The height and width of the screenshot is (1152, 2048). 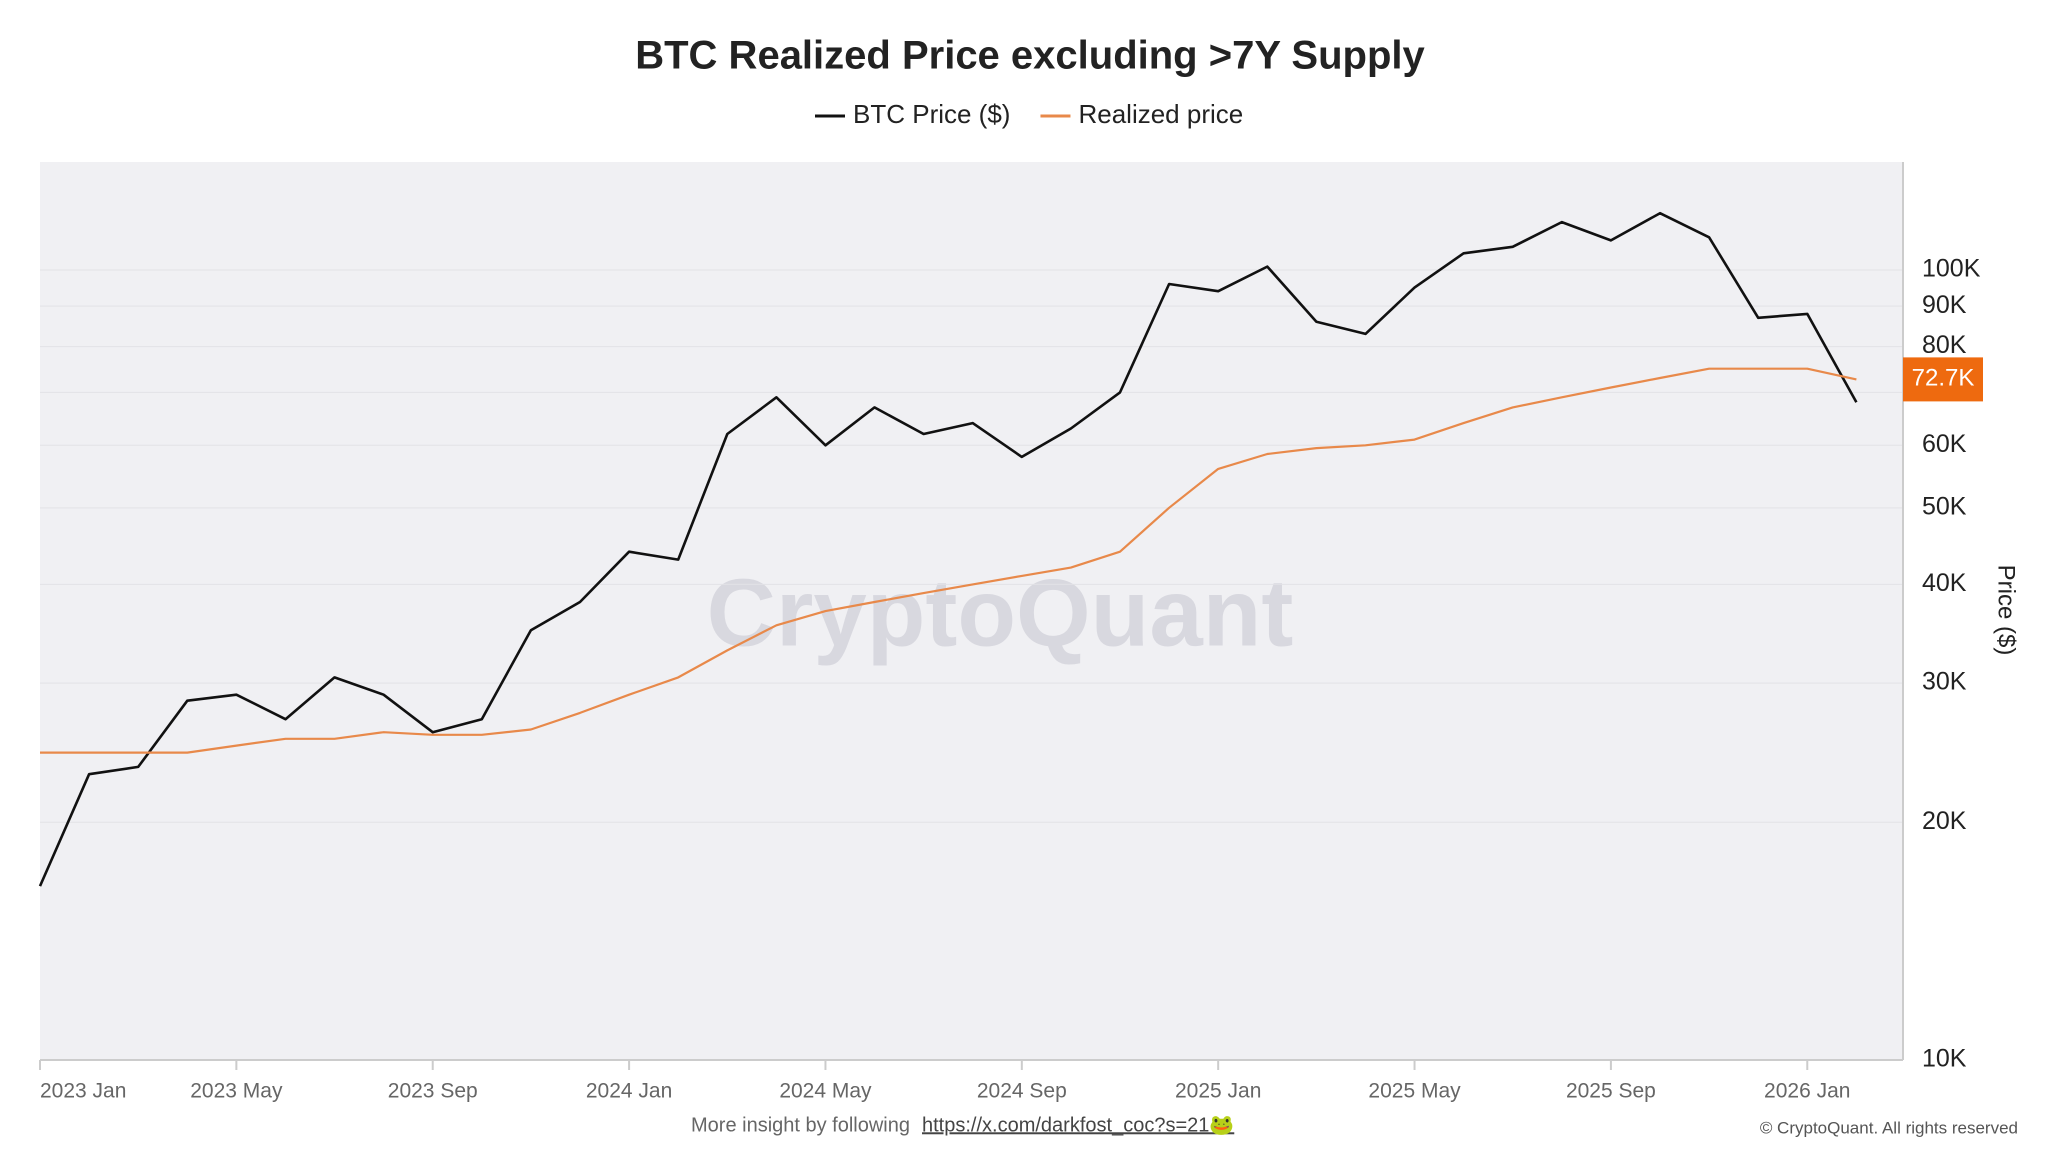 What do you see at coordinates (1944, 305) in the screenshot?
I see `y-tick-label: 90K` at bounding box center [1944, 305].